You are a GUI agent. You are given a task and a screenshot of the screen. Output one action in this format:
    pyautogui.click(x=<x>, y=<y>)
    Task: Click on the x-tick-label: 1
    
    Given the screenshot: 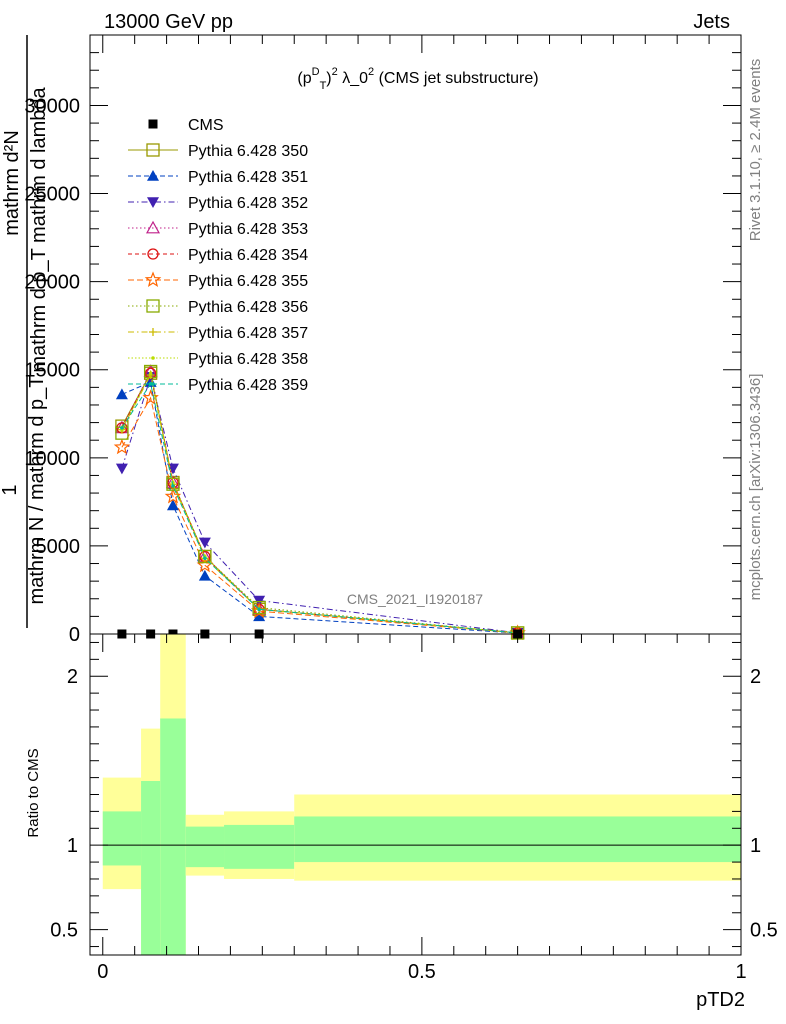 What is the action you would take?
    pyautogui.click(x=740, y=972)
    